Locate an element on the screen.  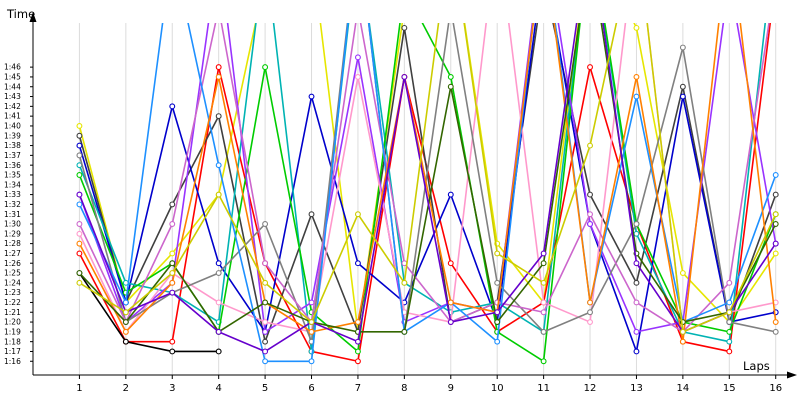
x-tick-label: 14 is located at coordinates (683, 388).